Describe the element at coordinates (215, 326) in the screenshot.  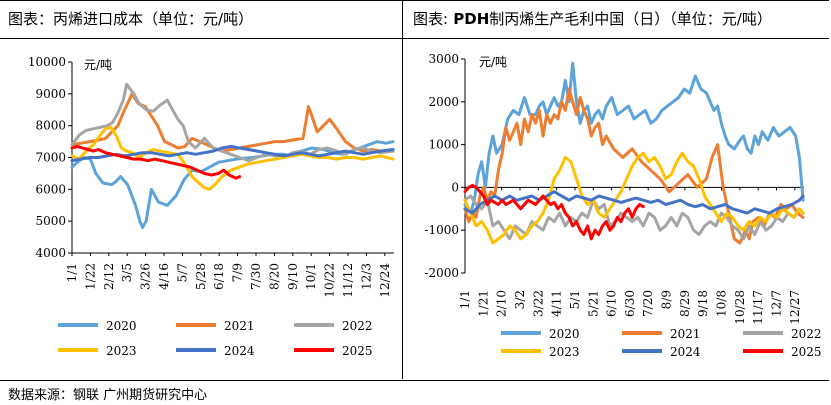
I see `left-legend-item-2021: 2021` at that location.